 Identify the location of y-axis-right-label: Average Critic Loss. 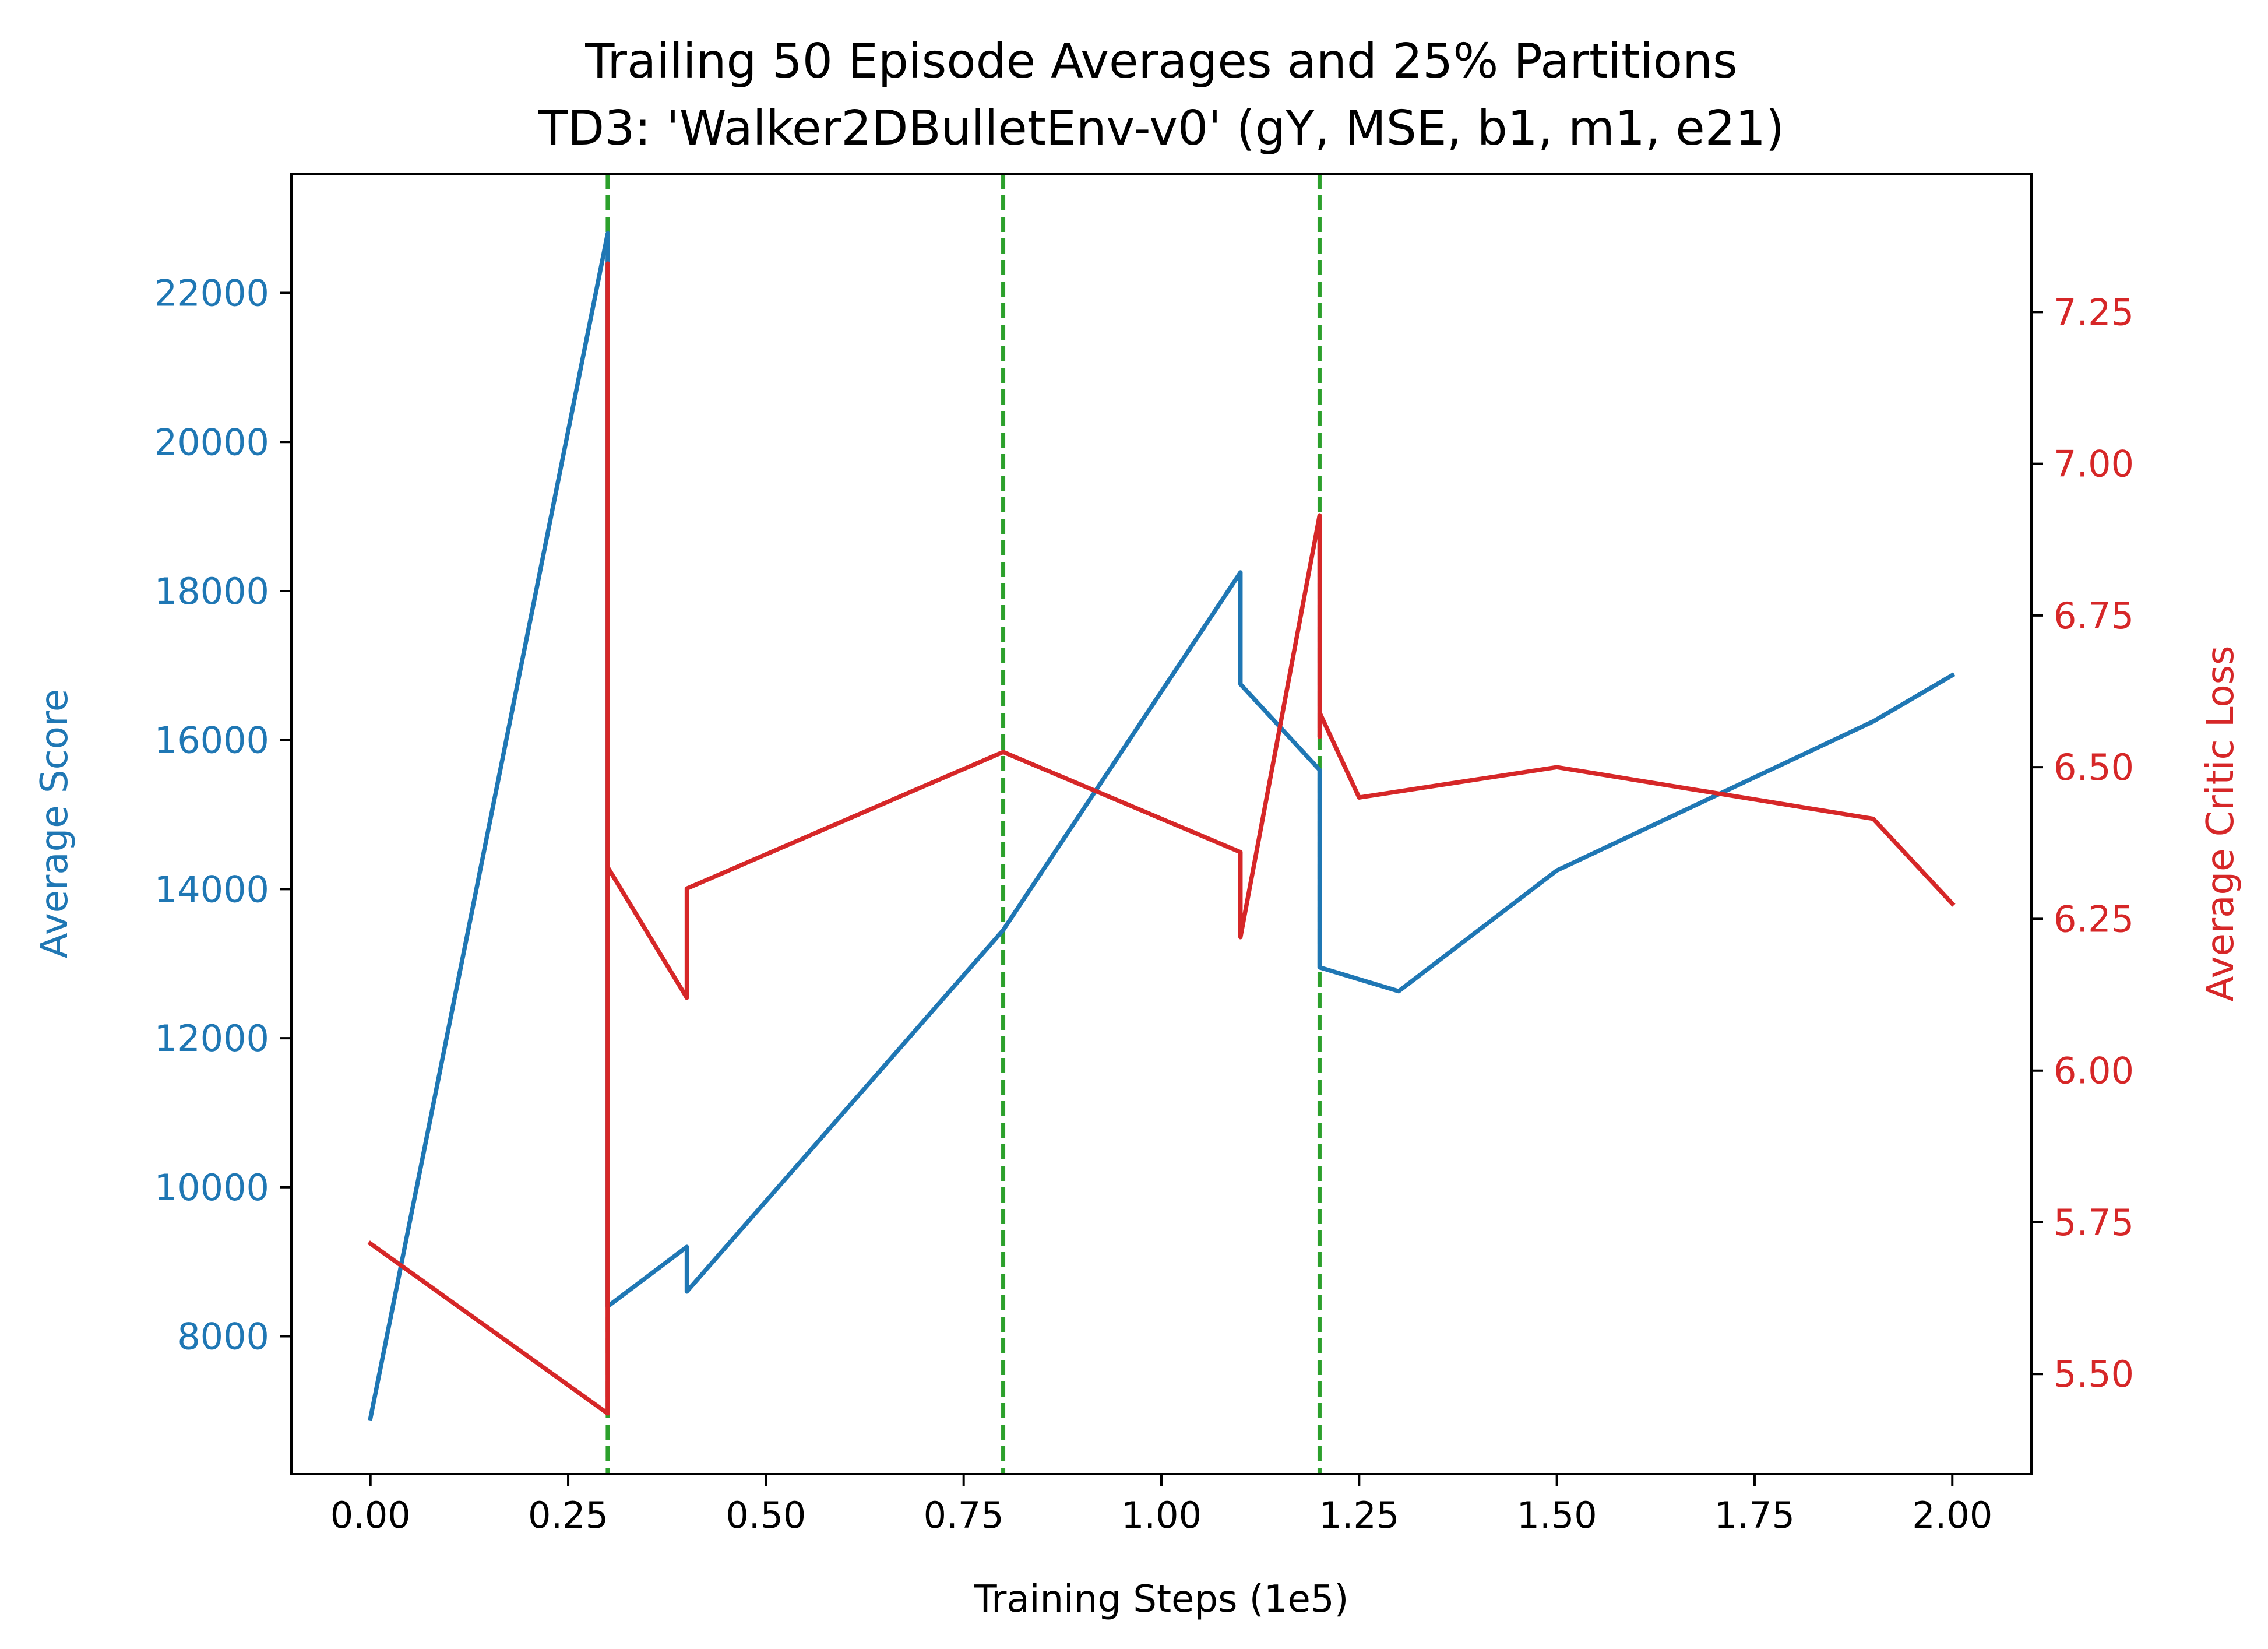
(2221, 824).